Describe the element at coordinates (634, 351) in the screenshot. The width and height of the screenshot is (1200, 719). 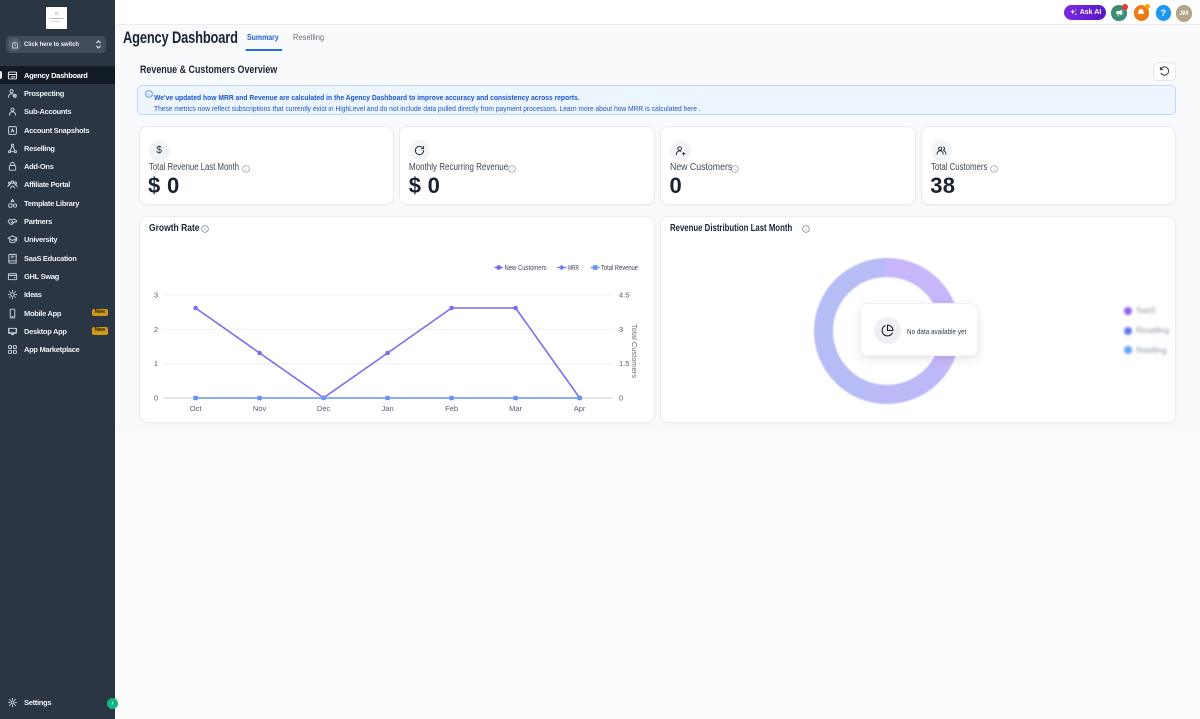
I see `svg-text: Total Customers` at that location.